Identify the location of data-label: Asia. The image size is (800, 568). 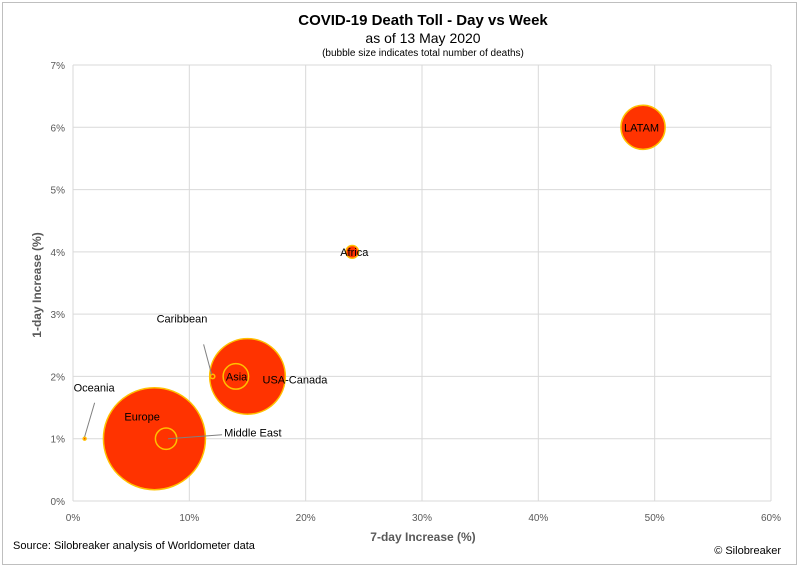
(237, 377).